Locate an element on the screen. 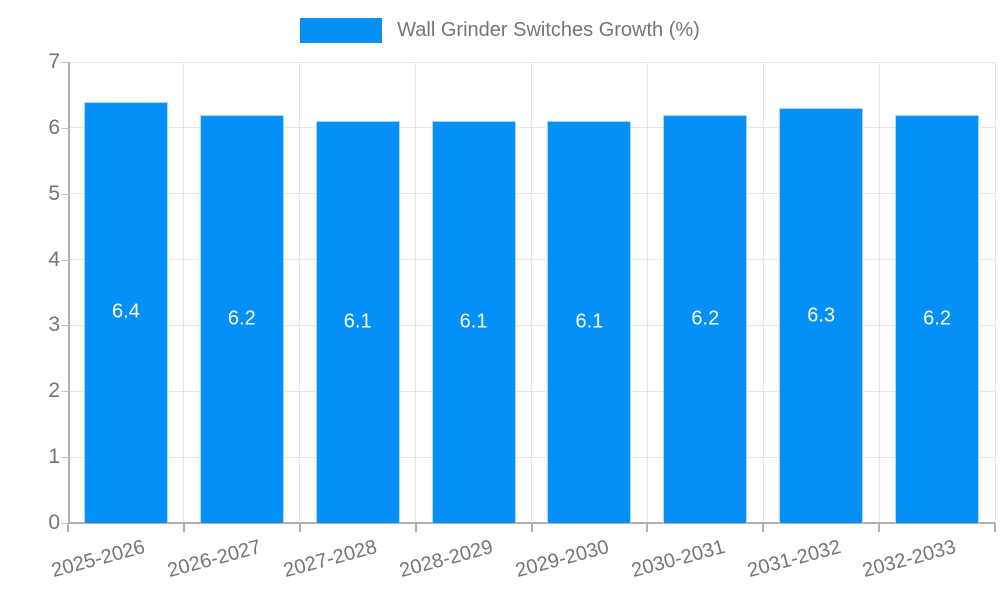 The width and height of the screenshot is (1000, 600). x-axis-category-label: 2028-2029 is located at coordinates (446, 559).